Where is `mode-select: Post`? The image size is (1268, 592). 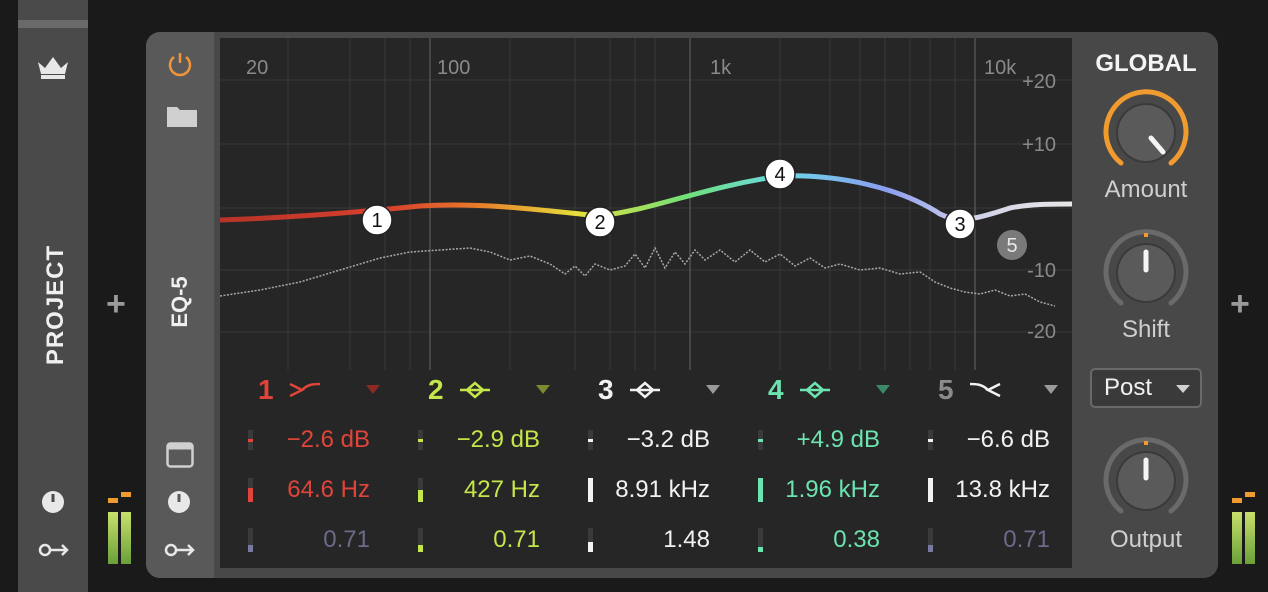
mode-select: Post is located at coordinates (1146, 388).